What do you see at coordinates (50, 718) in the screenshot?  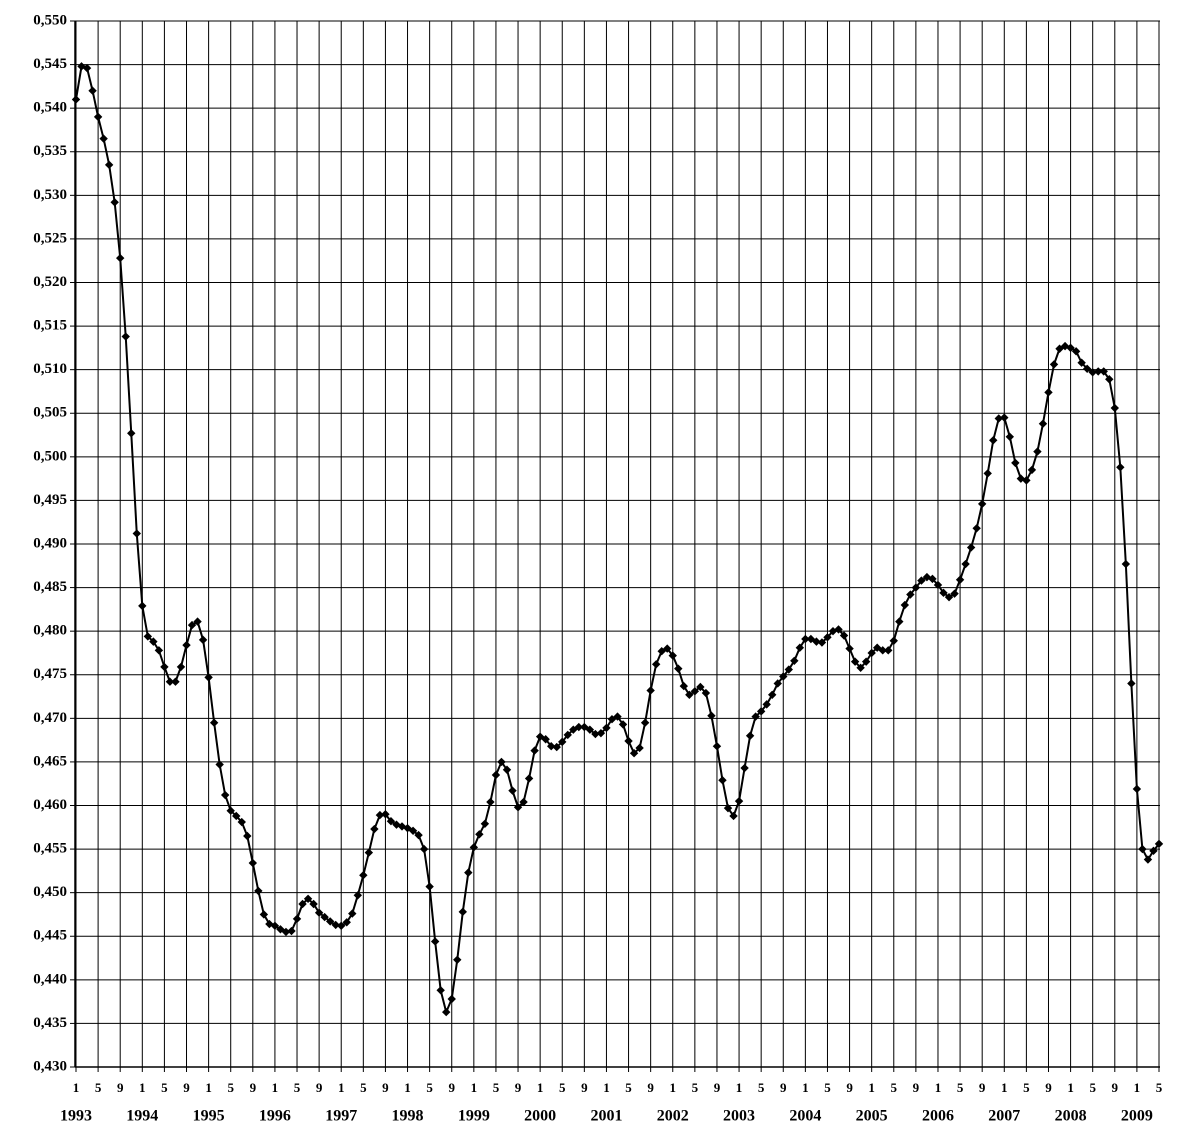 I see `y-tick-label: 0,470` at bounding box center [50, 718].